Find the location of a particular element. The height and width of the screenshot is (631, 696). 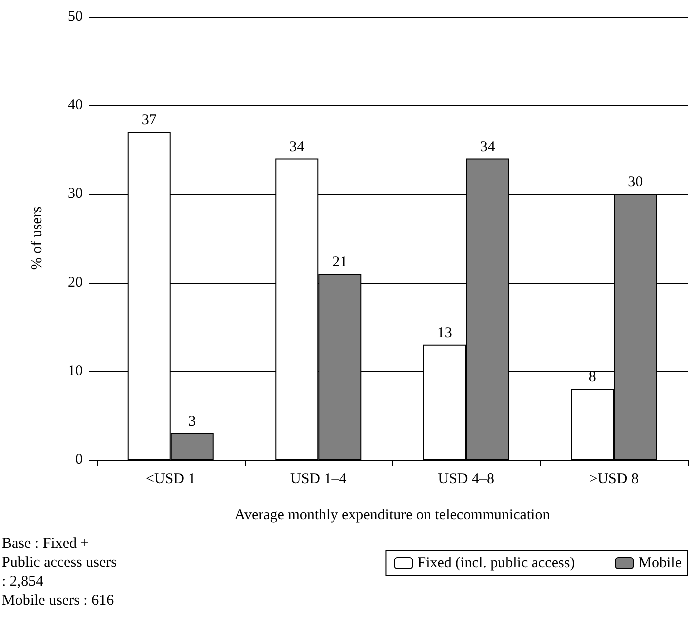

x-tick-label: USD 4–8 is located at coordinates (466, 480).